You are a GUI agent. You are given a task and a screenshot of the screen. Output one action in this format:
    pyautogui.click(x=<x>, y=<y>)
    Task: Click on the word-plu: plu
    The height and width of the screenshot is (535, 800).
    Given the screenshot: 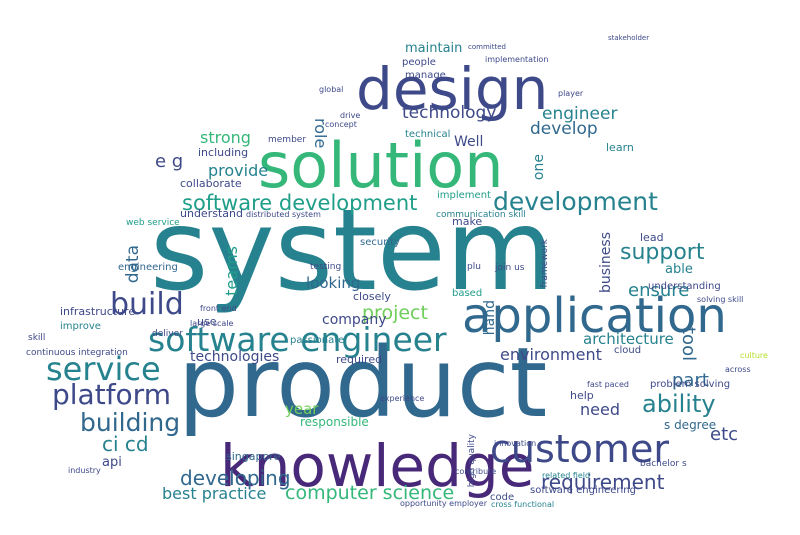 What is the action you would take?
    pyautogui.click(x=474, y=267)
    